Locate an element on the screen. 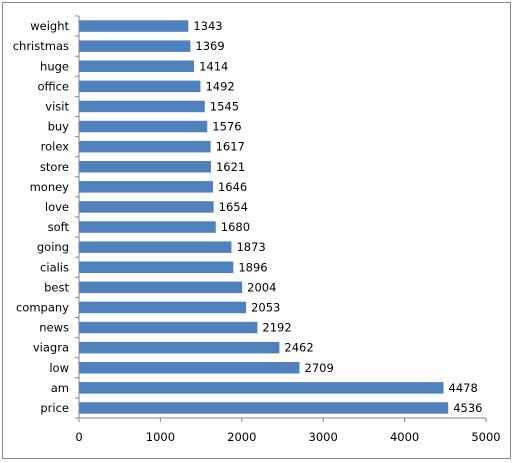  data-label-viagra: 2462 is located at coordinates (298, 348).